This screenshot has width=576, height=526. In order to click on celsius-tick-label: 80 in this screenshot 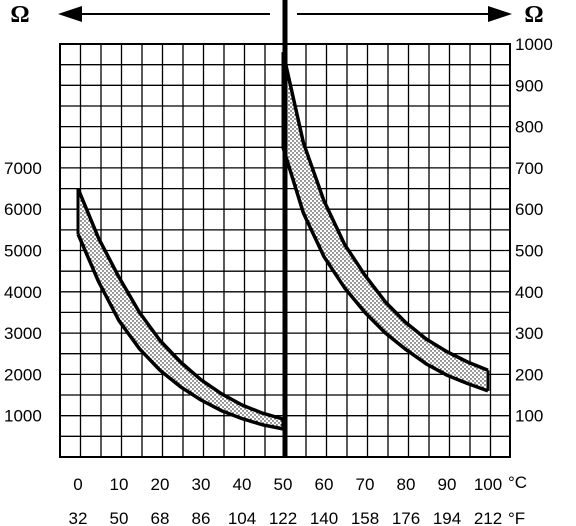, I will do `click(406, 484)`.